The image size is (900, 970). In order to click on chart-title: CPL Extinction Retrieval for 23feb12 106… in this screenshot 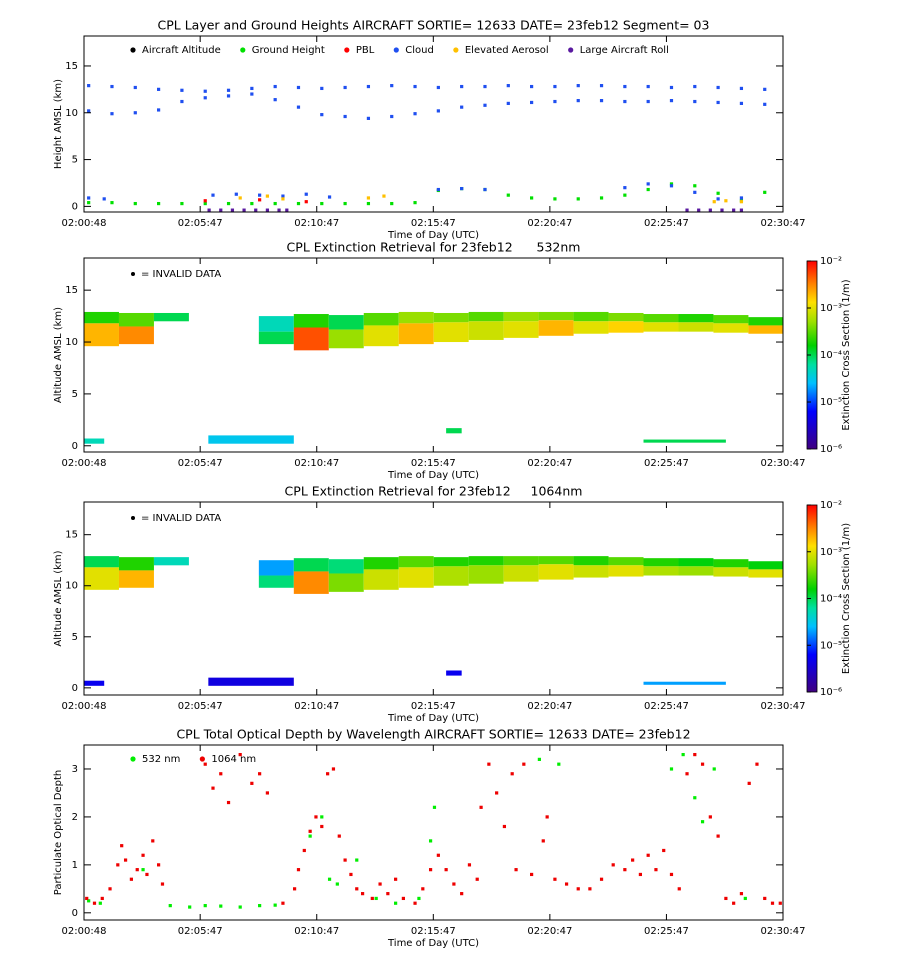, I will do `click(434, 491)`.